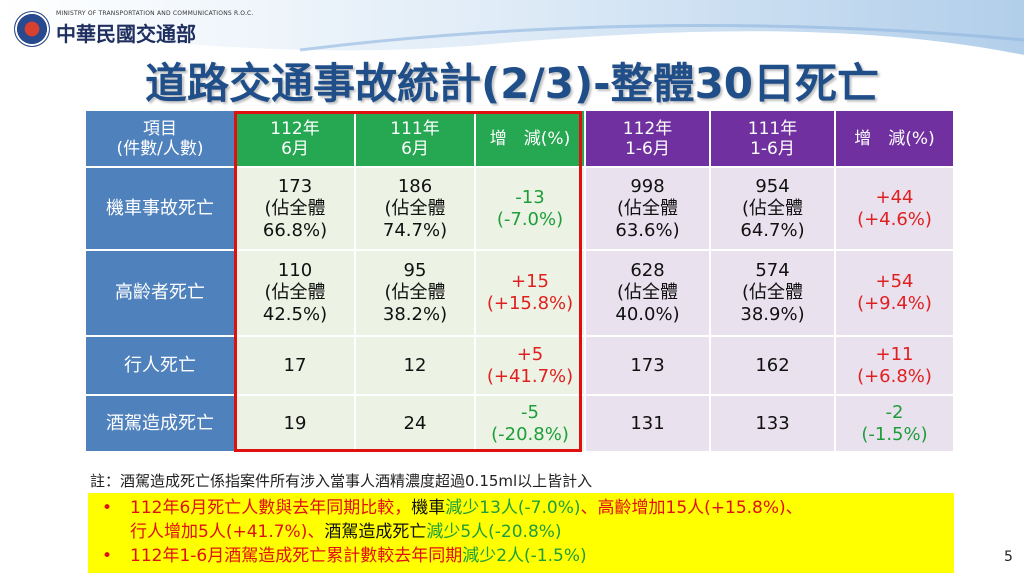 The image size is (1024, 576). Describe the element at coordinates (772, 293) in the screenshot. I see `cell-value: 574 (佔全體 38.9%)` at that location.